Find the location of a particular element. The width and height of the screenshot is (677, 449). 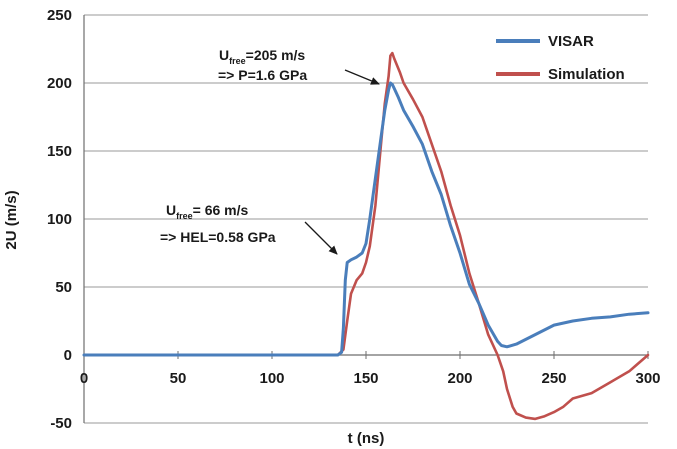

x-tick-label: 250 is located at coordinates (553, 378).